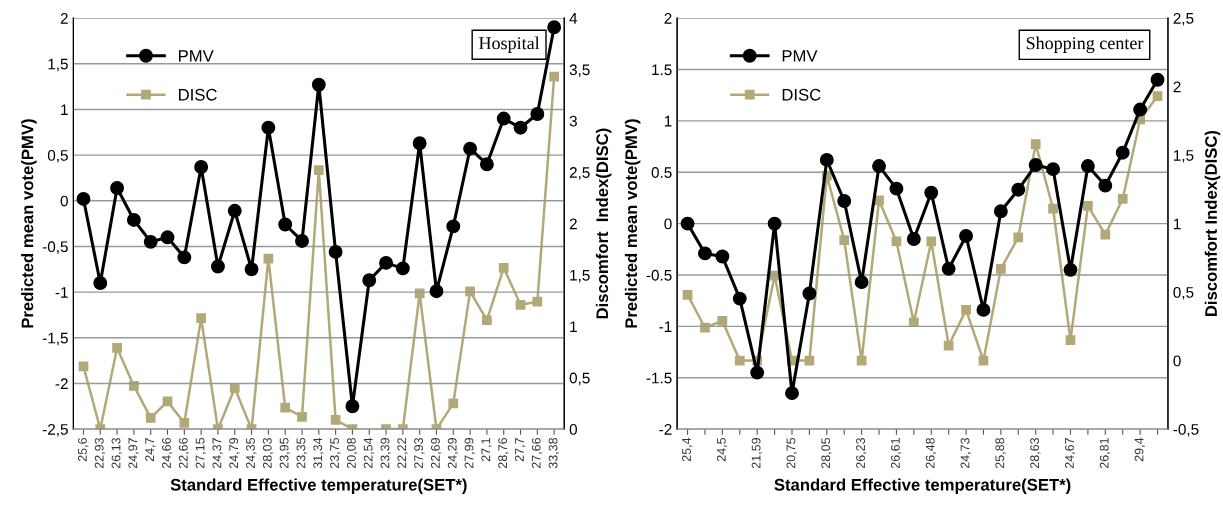 The height and width of the screenshot is (517, 1223). Describe the element at coordinates (419, 453) in the screenshot. I see `x-tick-label: 27,93` at that location.